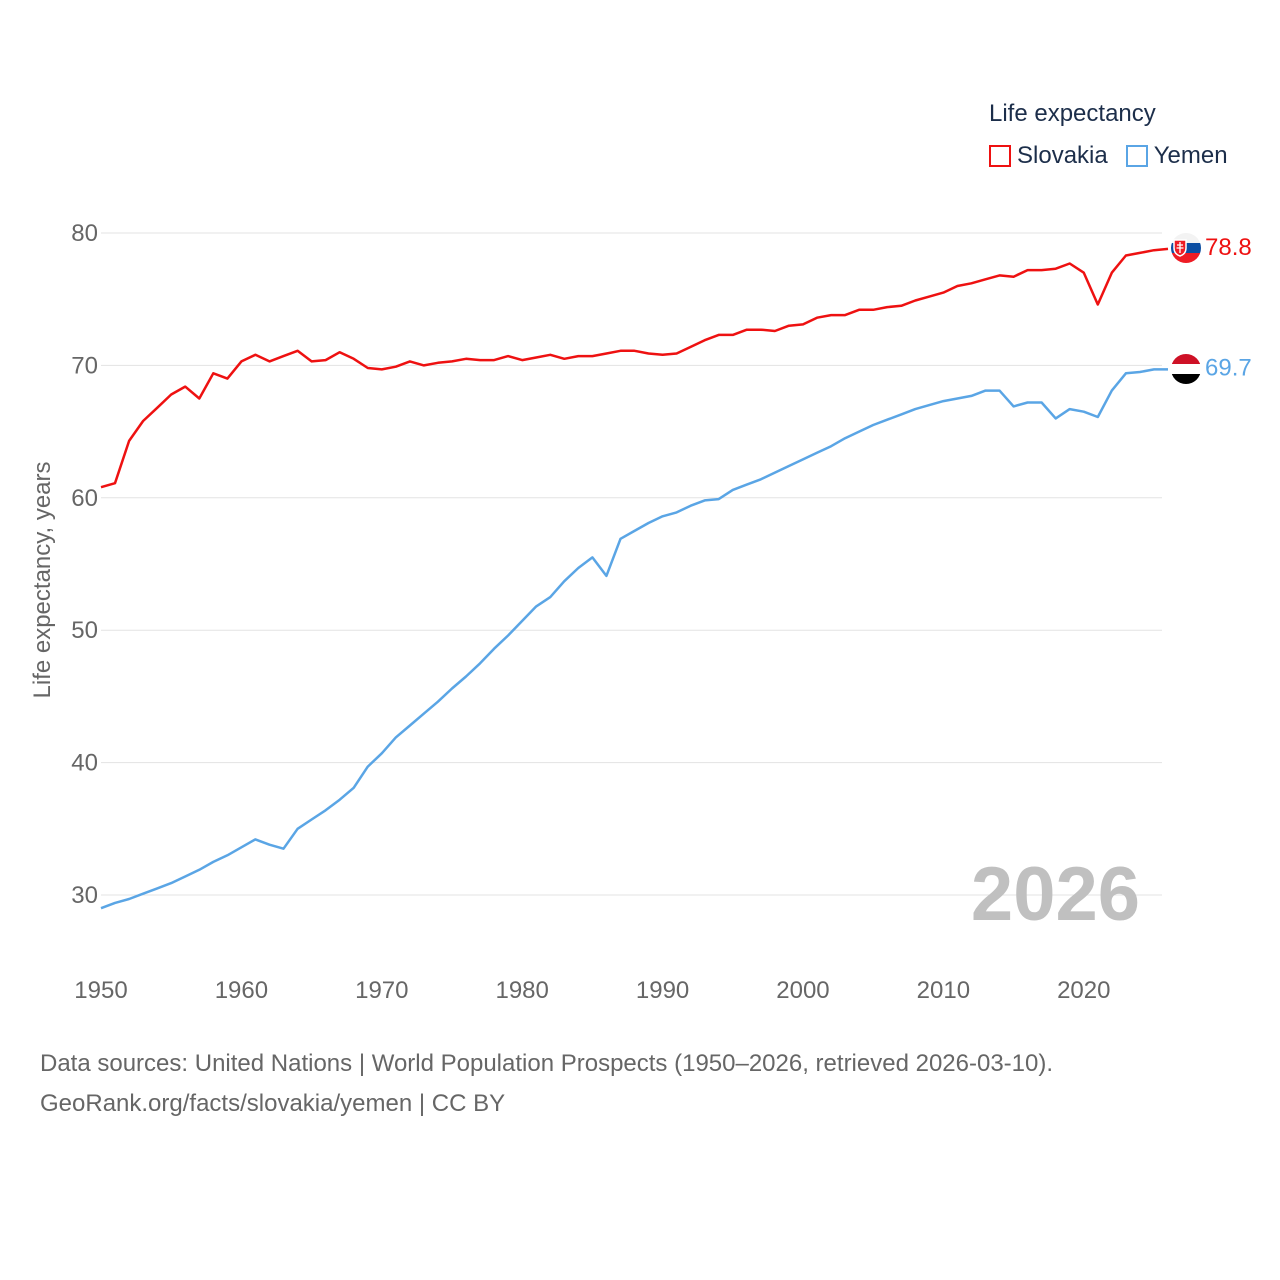 The height and width of the screenshot is (1280, 1280). Describe the element at coordinates (1186, 248) in the screenshot. I see `slovakia-flag-icon` at that location.